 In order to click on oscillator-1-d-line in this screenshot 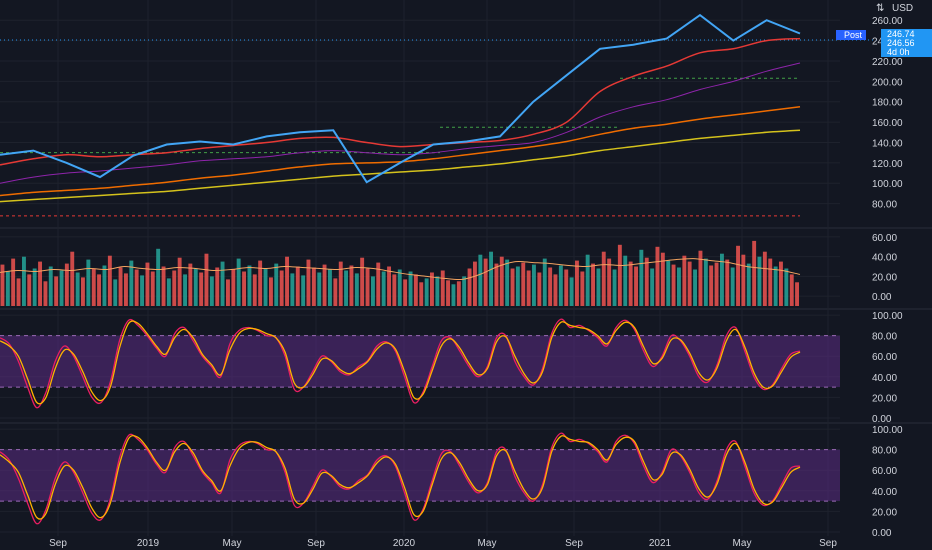, I will do `click(400, 362)`.